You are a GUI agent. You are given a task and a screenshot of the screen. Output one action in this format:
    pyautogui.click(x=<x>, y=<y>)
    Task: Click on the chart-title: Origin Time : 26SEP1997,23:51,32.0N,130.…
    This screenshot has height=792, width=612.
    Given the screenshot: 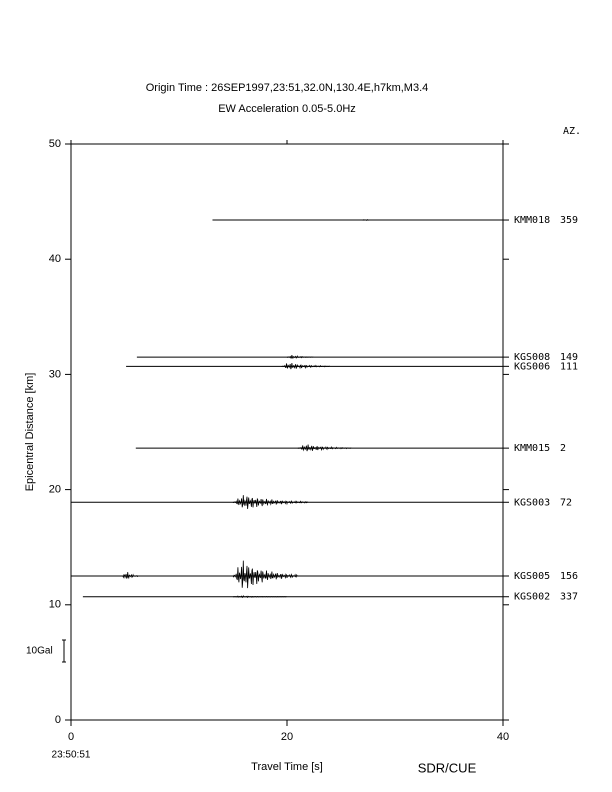 What is the action you would take?
    pyautogui.click(x=287, y=88)
    